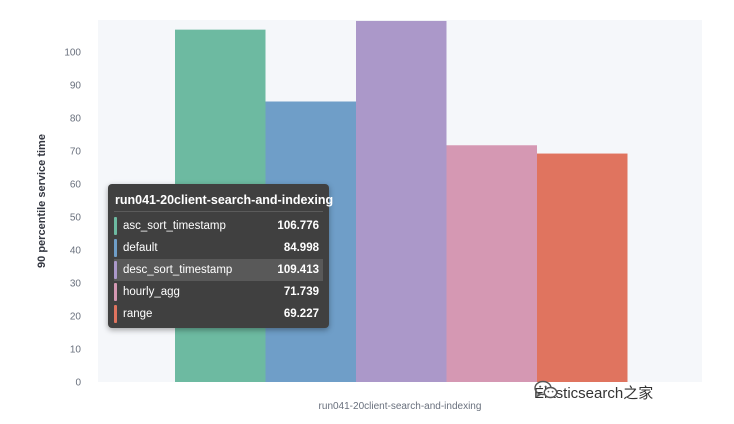 The width and height of the screenshot is (734, 424). I want to click on tooltip-row-value: 71.739, so click(301, 292).